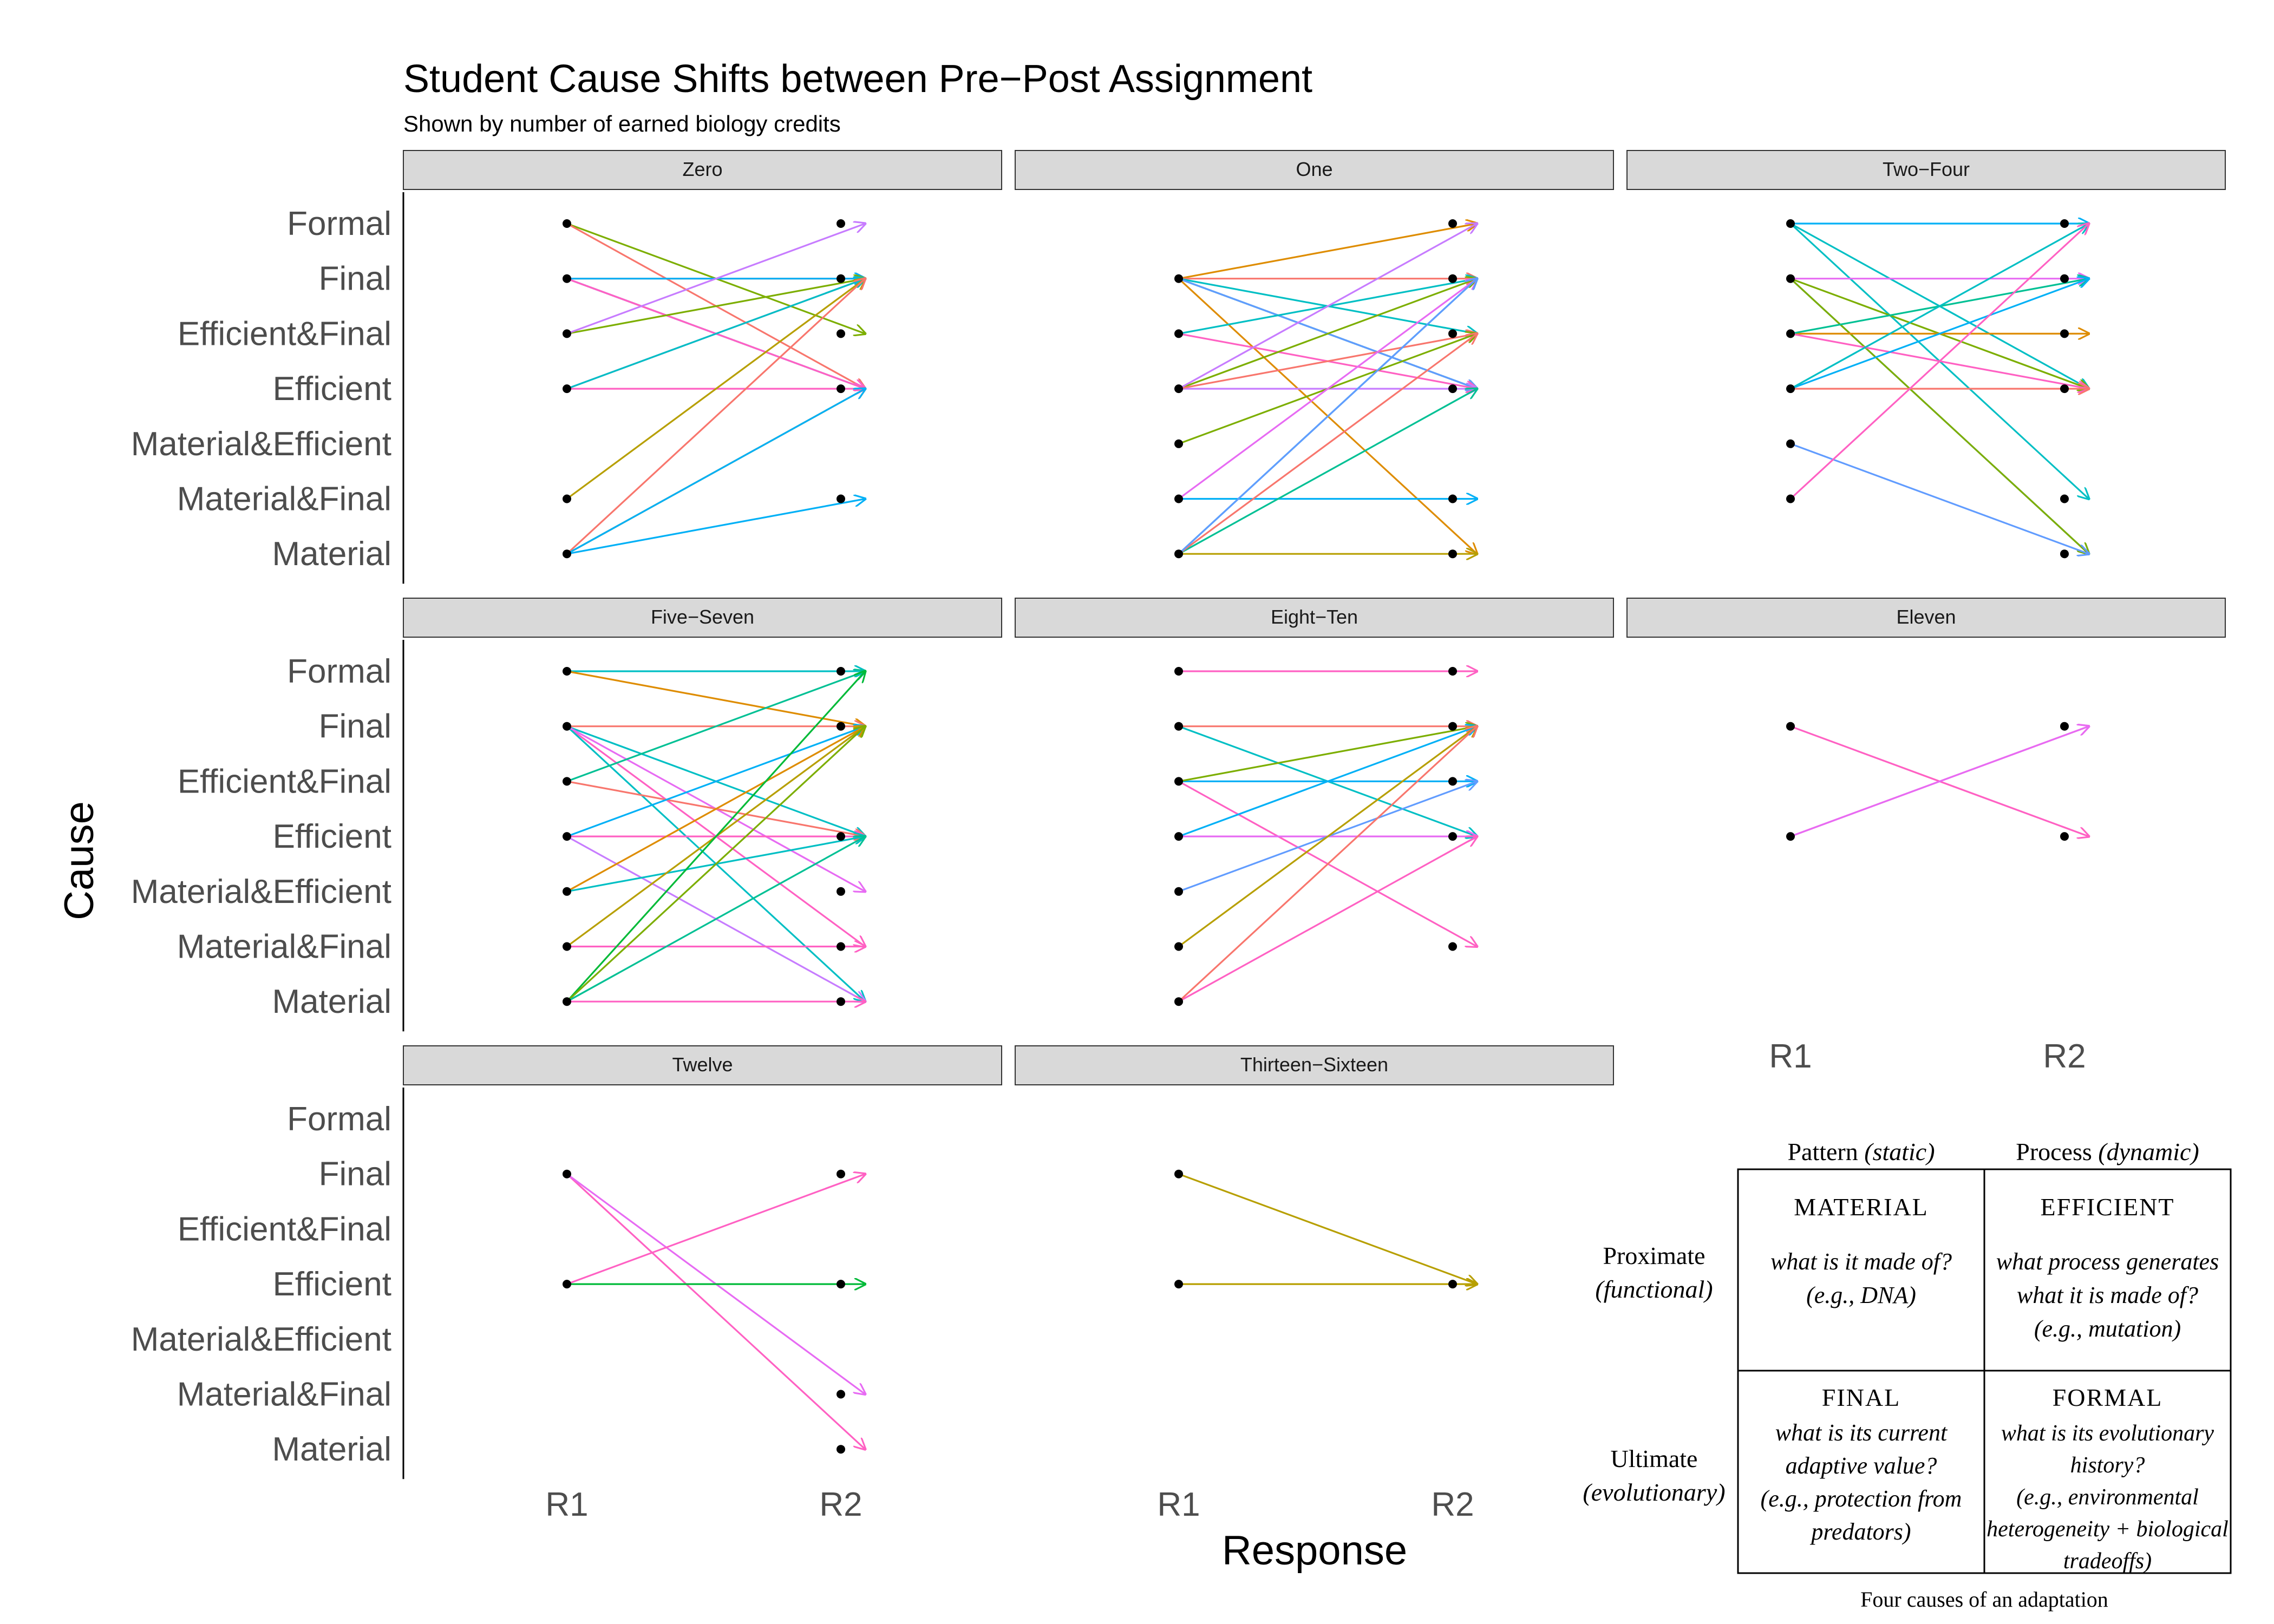  Describe the element at coordinates (2108, 1151) in the screenshot. I see `table-column-header: Process (dynamic)` at that location.